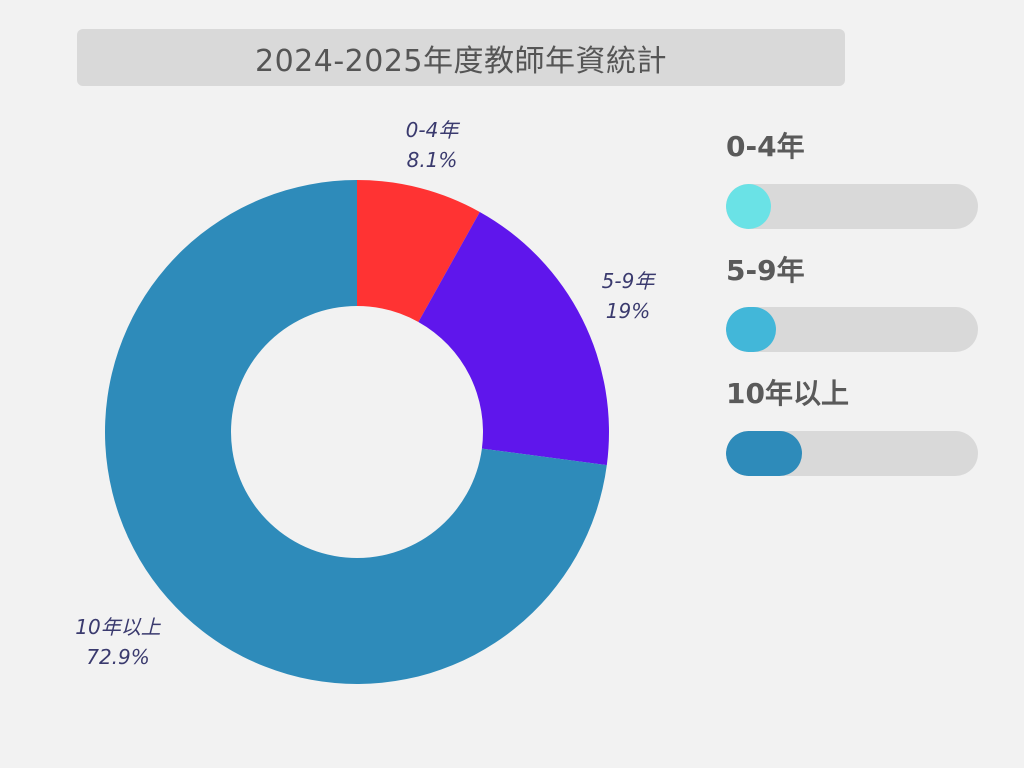  I want to click on slice-value-0-4年: 8.1%, so click(432, 160).